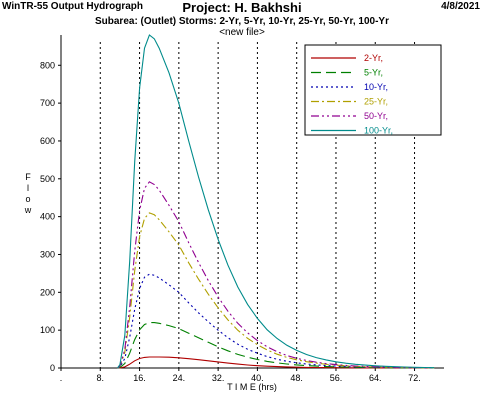  Describe the element at coordinates (47, 179) in the screenshot. I see `y-tick-label-5: 500` at that location.